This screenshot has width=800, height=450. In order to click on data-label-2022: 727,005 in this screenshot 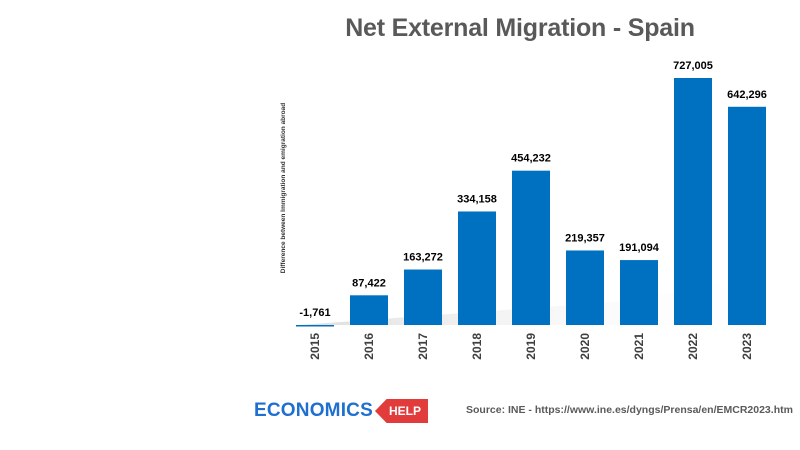, I will do `click(693, 66)`.